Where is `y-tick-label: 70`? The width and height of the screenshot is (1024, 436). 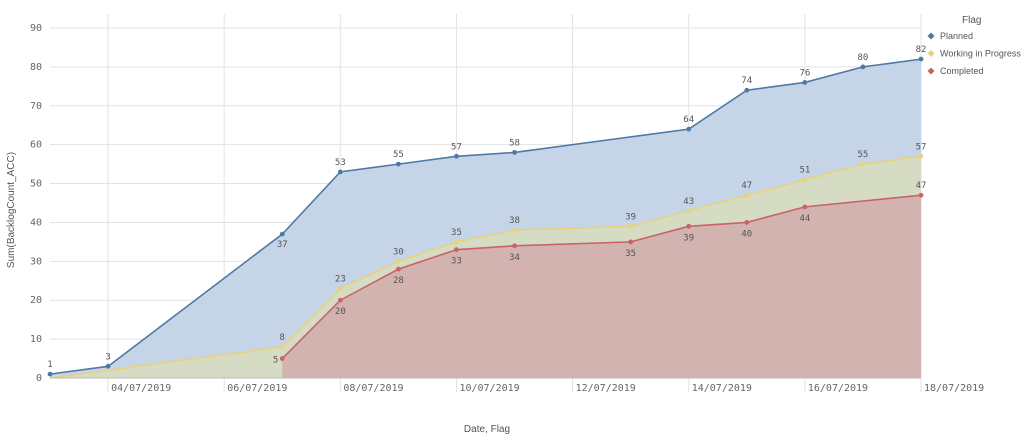
y-tick-label: 70 is located at coordinates (36, 106).